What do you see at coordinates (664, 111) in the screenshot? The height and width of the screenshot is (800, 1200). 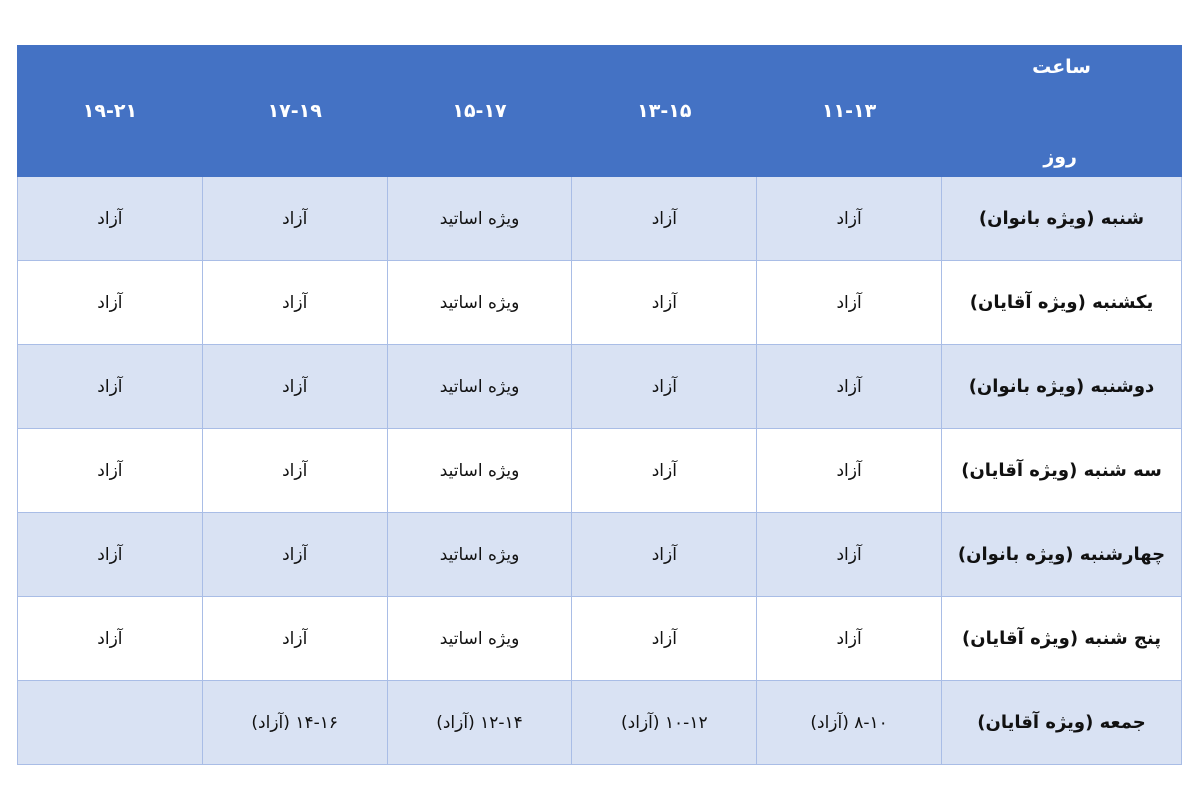 I see `slot-header: ۱۳-۱۵` at bounding box center [664, 111].